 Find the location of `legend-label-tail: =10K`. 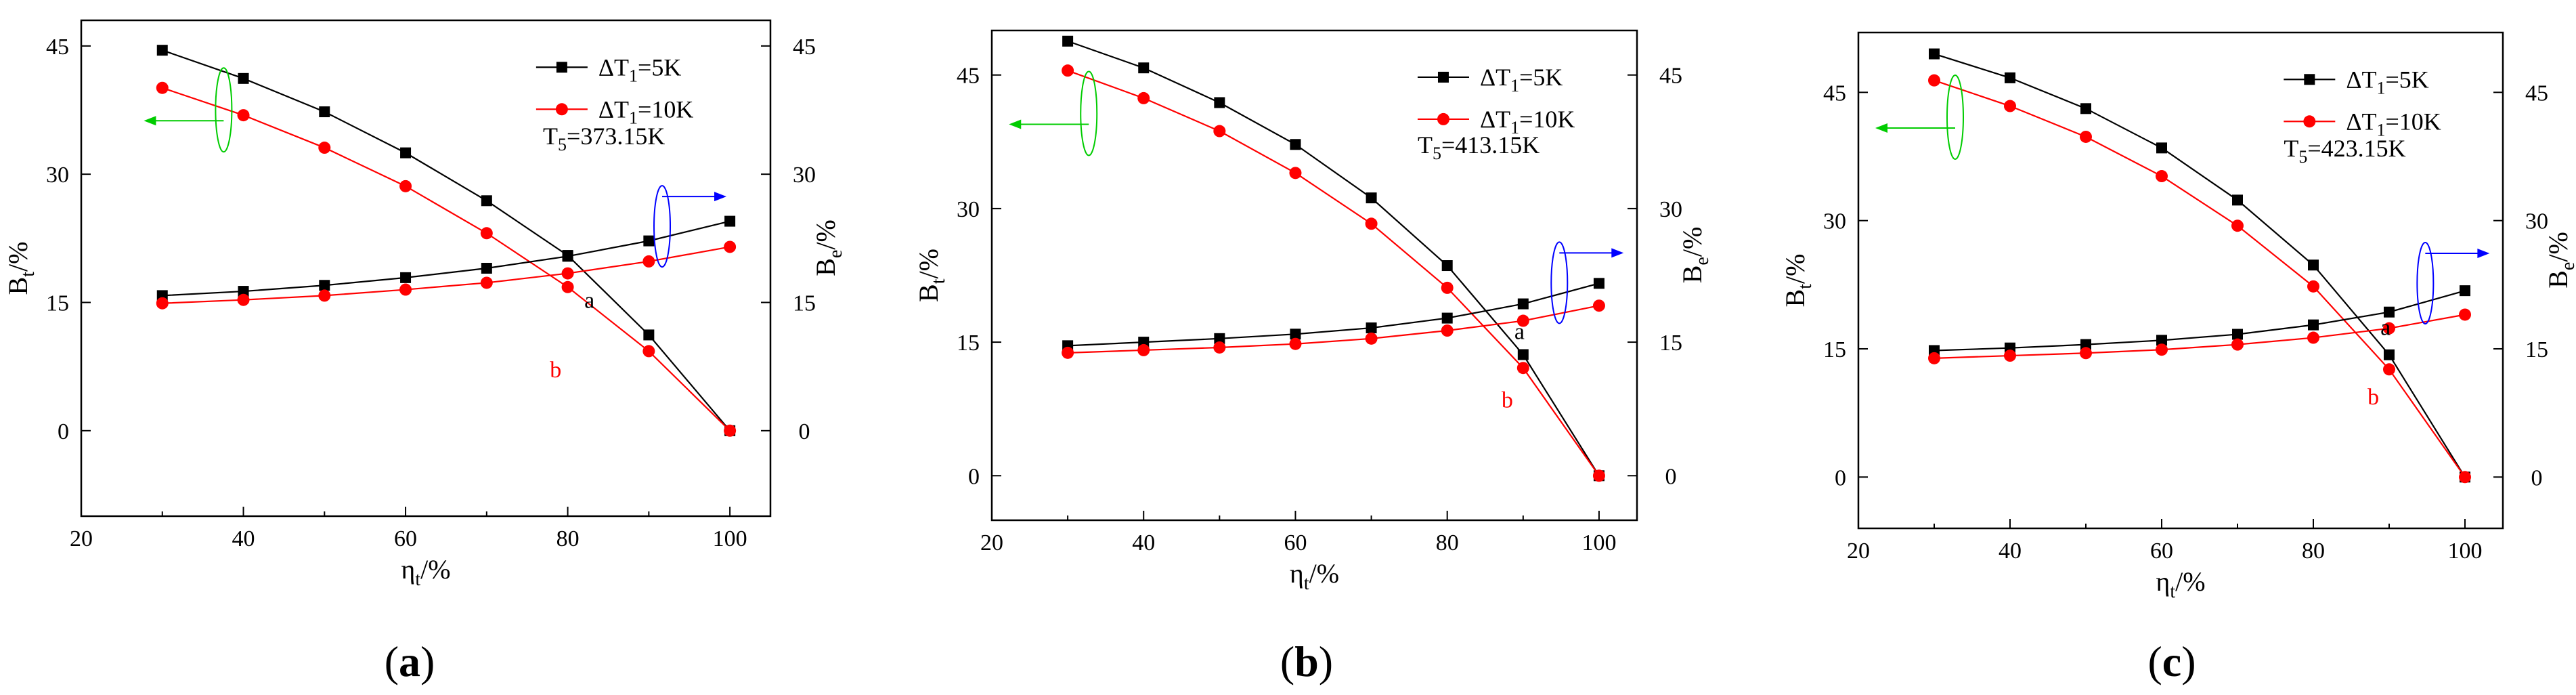

legend-label-tail: =10K is located at coordinates (665, 110).